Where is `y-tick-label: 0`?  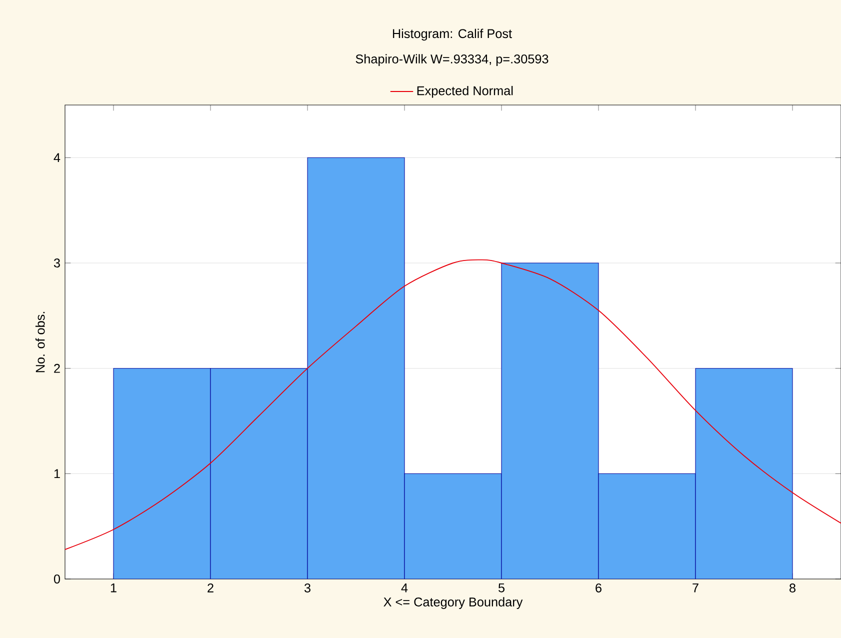 y-tick-label: 0 is located at coordinates (57, 579).